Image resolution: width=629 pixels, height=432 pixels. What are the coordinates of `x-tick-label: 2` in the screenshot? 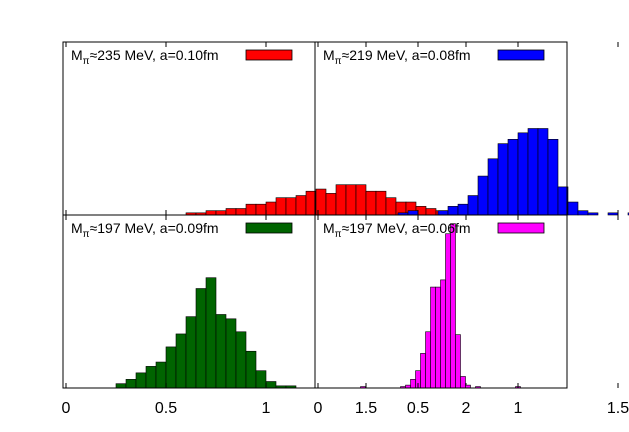 It's located at (466, 408).